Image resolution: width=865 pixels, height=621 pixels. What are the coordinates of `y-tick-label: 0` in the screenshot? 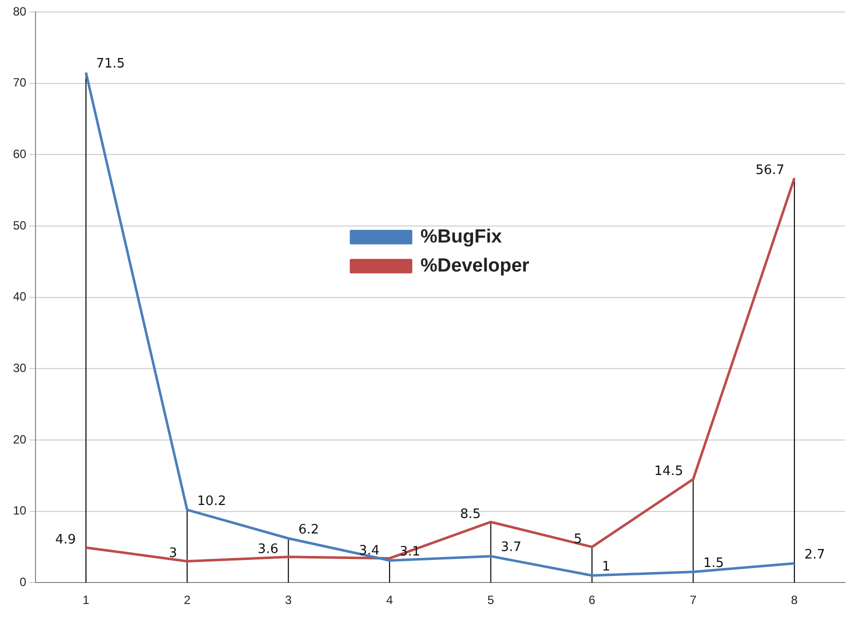 It's located at (23, 581).